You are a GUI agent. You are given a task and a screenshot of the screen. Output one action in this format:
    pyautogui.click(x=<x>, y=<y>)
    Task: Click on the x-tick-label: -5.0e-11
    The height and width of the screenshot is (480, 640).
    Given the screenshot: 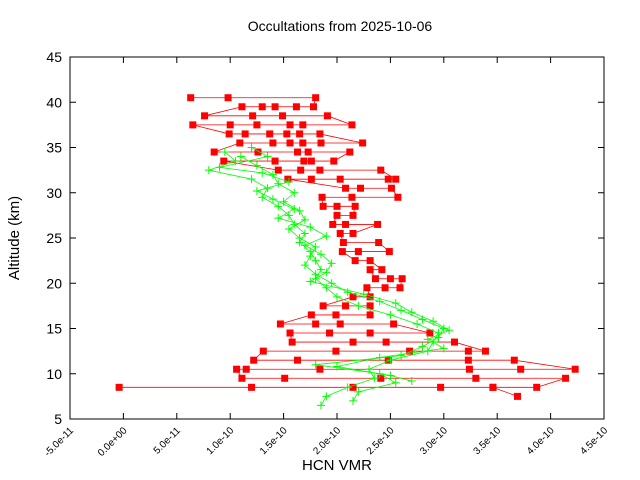 What is the action you would take?
    pyautogui.click(x=60, y=442)
    